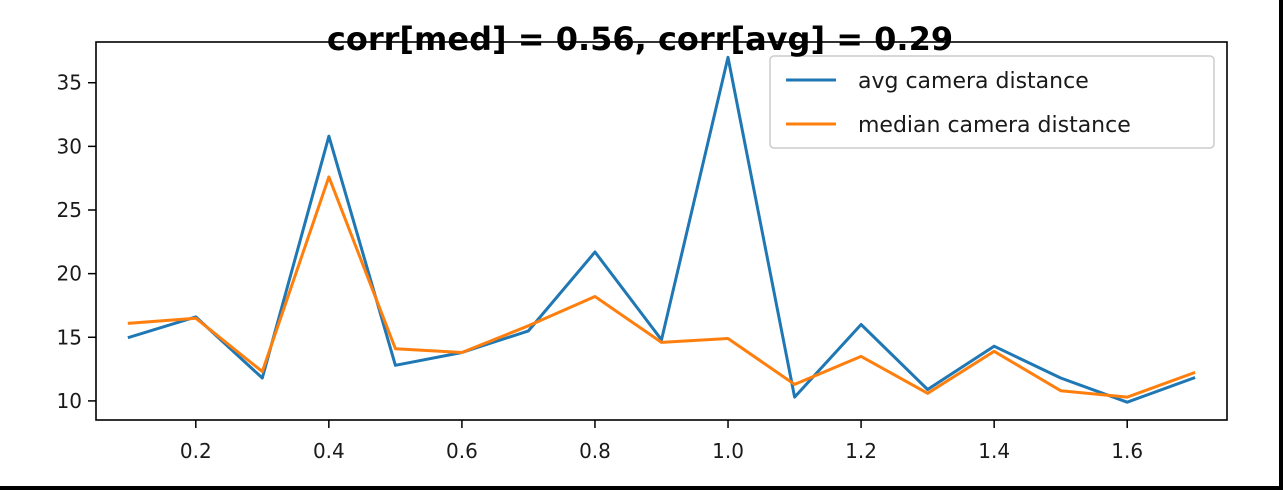 This screenshot has width=1283, height=490. I want to click on x-tick-label: 0.6, so click(462, 451).